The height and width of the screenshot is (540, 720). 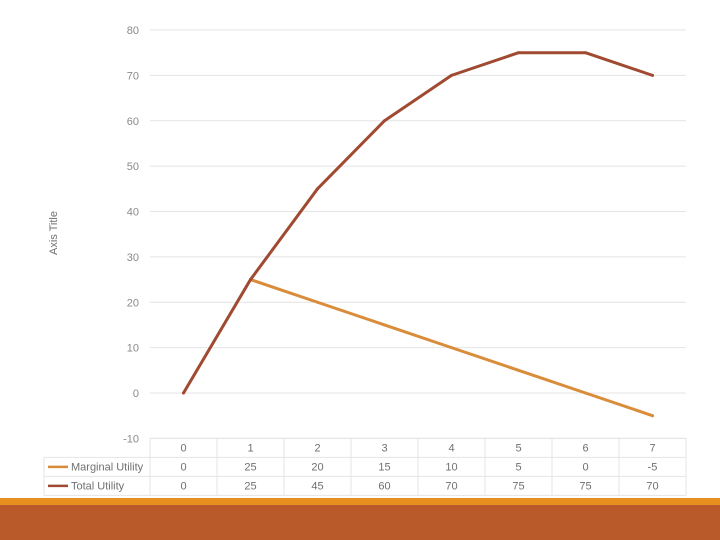 What do you see at coordinates (133, 167) in the screenshot?
I see `y-tick-label: 50` at bounding box center [133, 167].